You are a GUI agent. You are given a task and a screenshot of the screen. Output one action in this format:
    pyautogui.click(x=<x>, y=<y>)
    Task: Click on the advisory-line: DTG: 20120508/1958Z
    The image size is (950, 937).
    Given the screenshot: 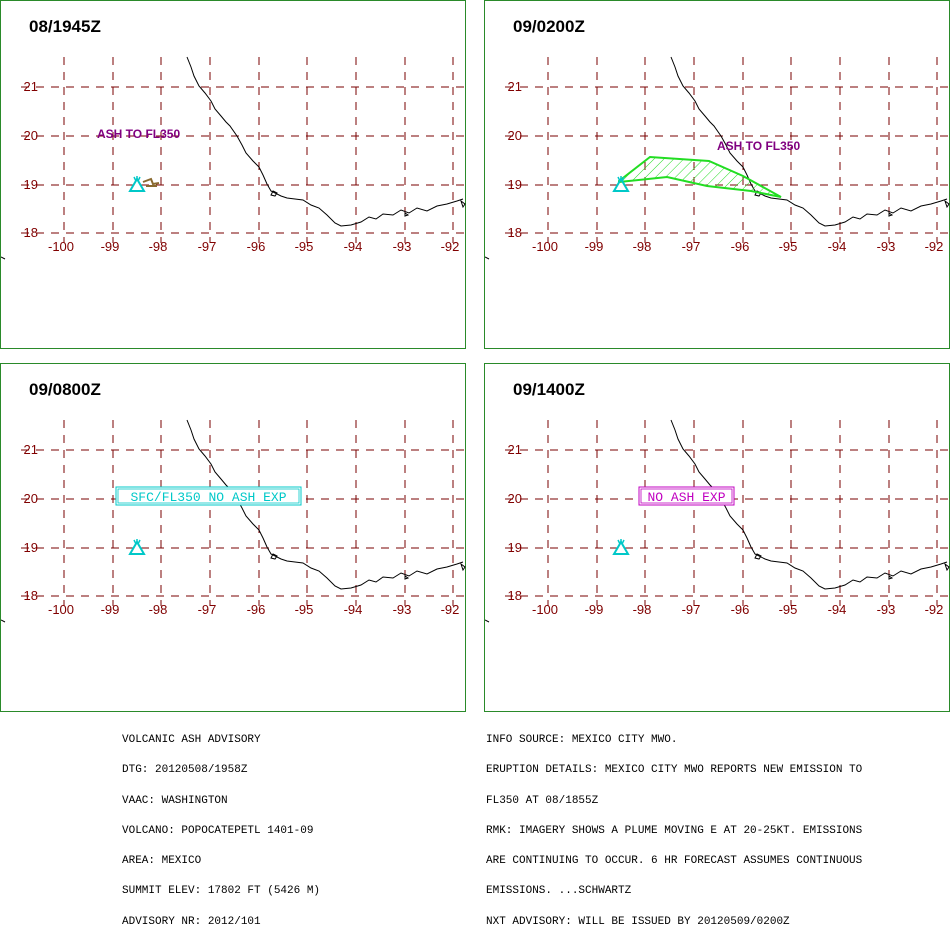 What is the action you would take?
    pyautogui.click(x=185, y=770)
    